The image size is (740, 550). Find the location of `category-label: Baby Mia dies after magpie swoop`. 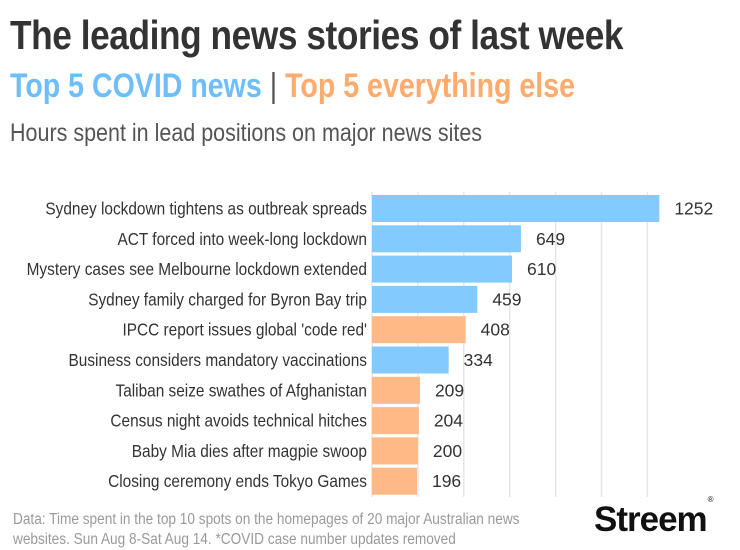

category-label: Baby Mia dies after magpie swoop is located at coordinates (249, 451).